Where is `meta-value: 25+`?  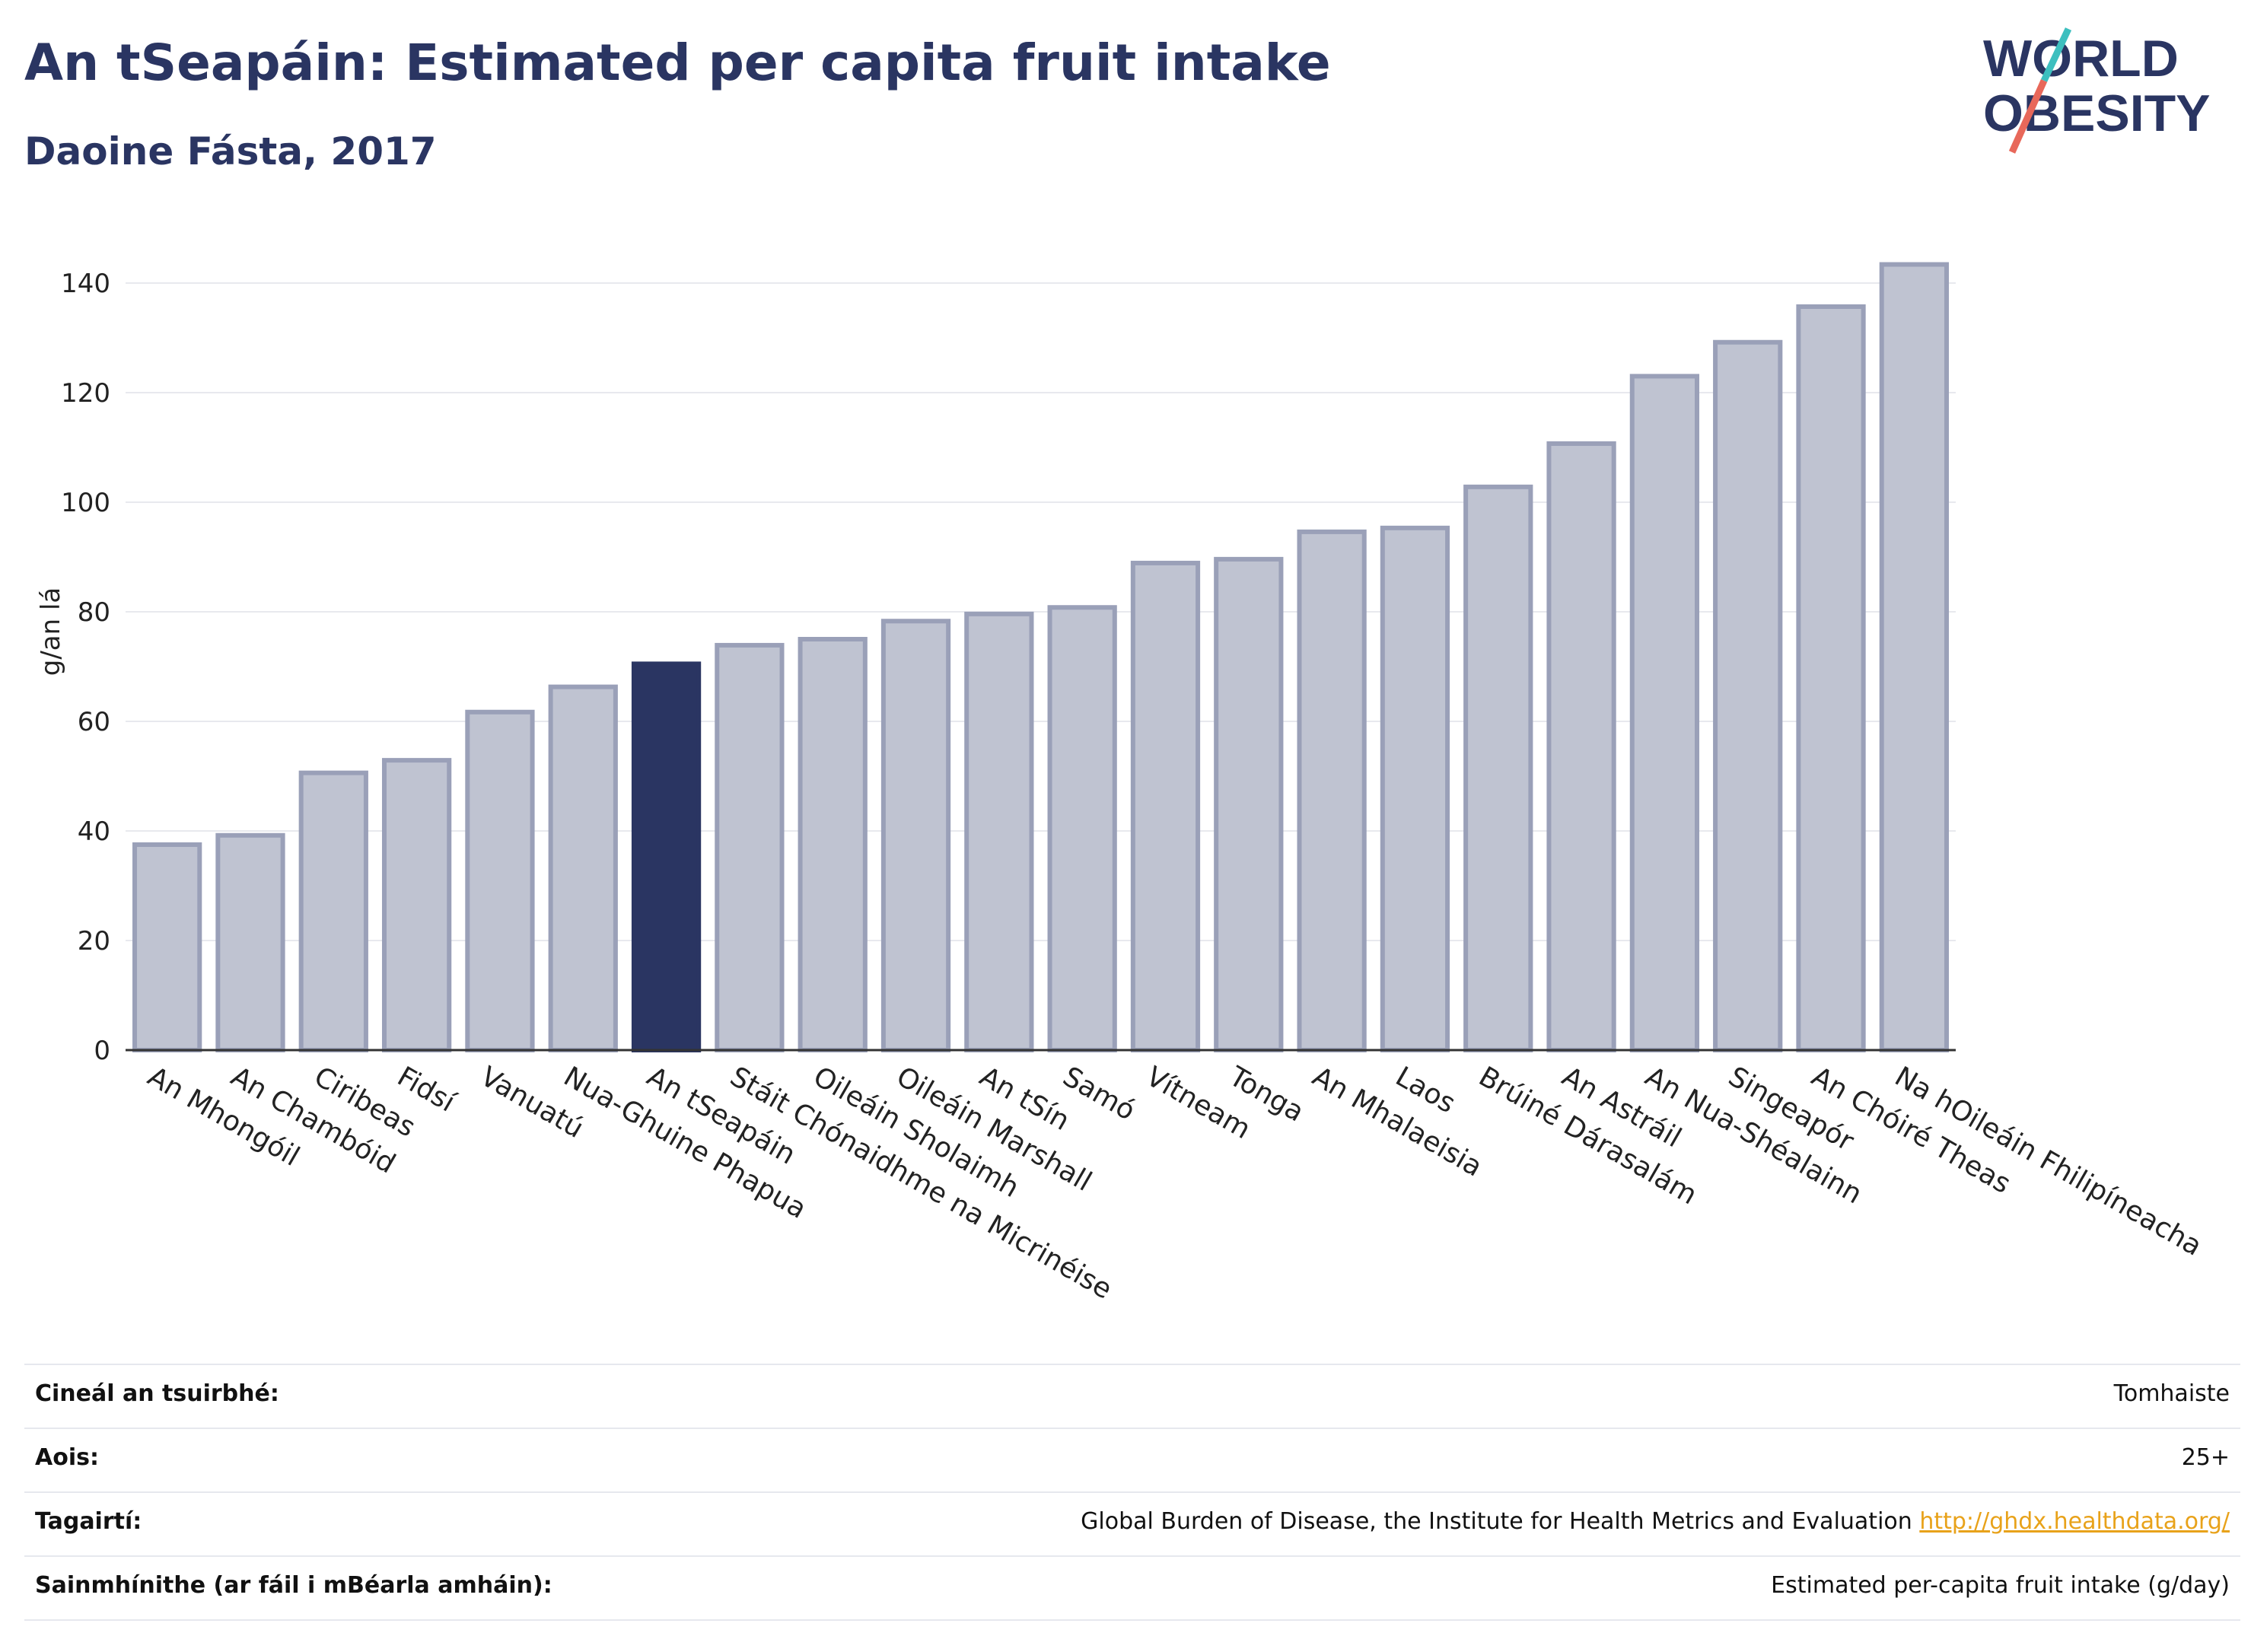
meta-value: 25+ is located at coordinates (2206, 1457).